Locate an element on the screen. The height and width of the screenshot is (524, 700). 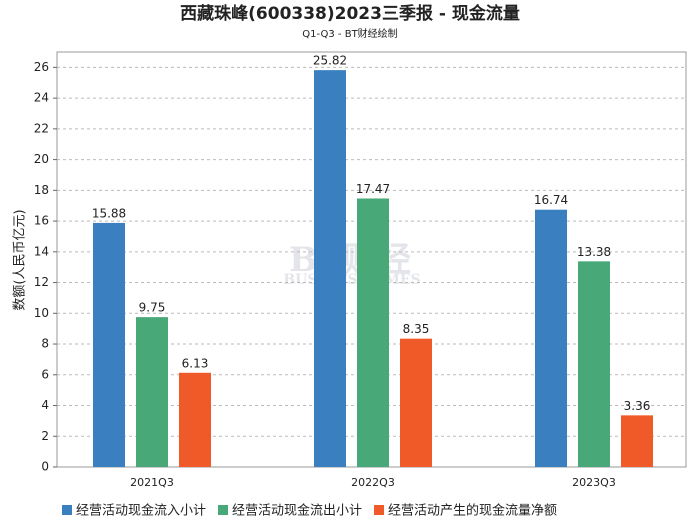
y-tick-label: 16 is located at coordinates (41, 221).